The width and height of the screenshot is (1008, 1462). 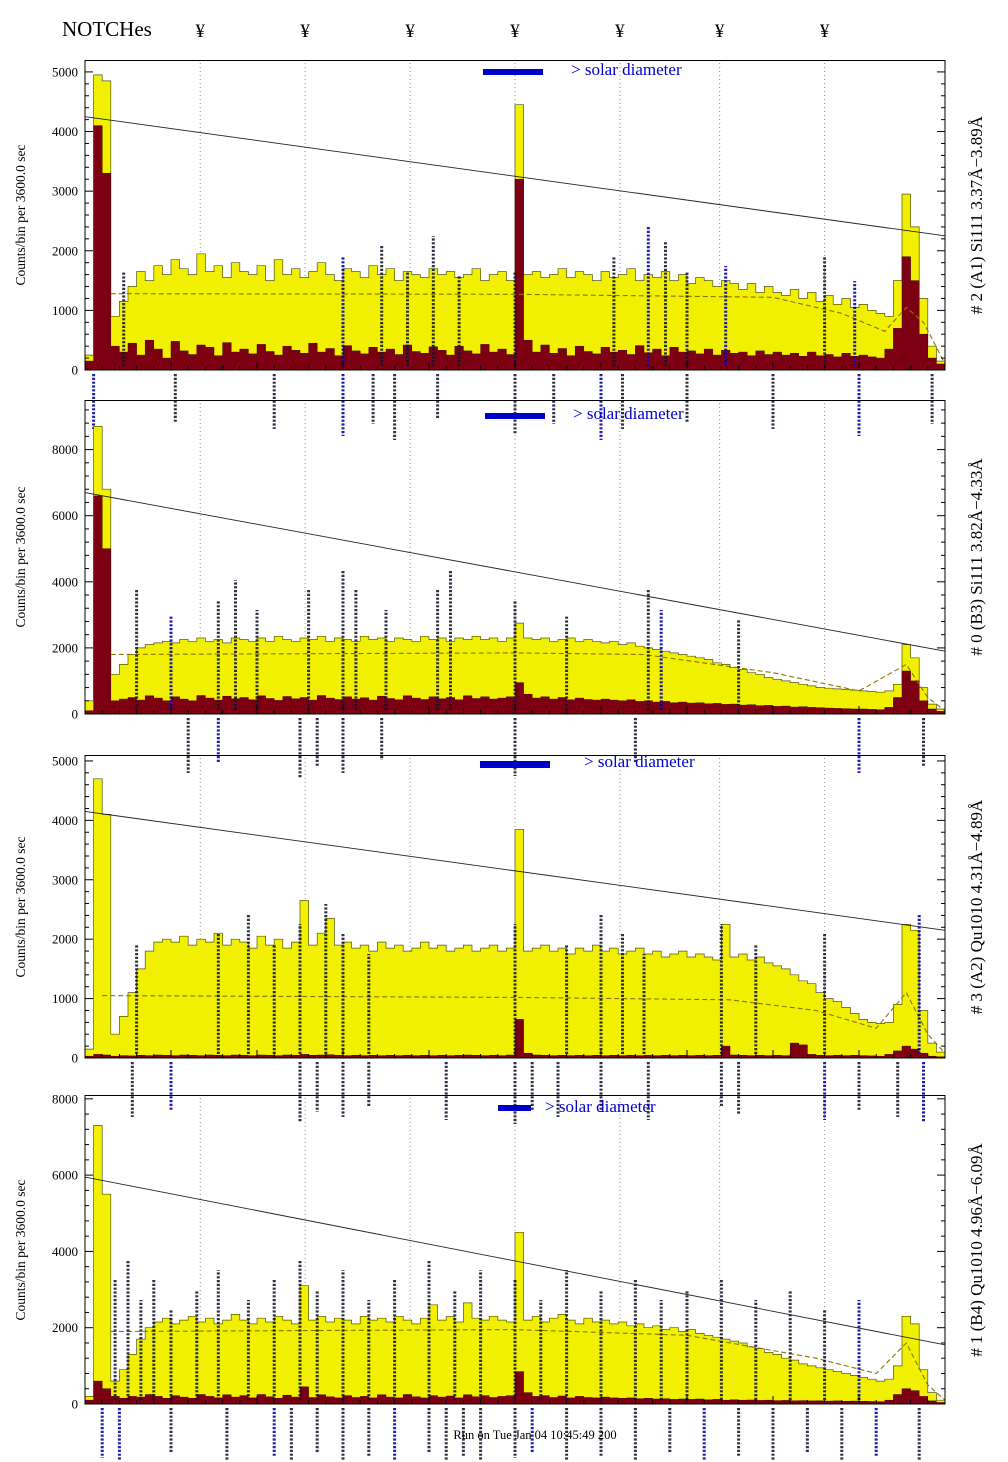 I want to click on panel2-y-axis-label: Counts/bin per 3600.0 sec, so click(x=20, y=557).